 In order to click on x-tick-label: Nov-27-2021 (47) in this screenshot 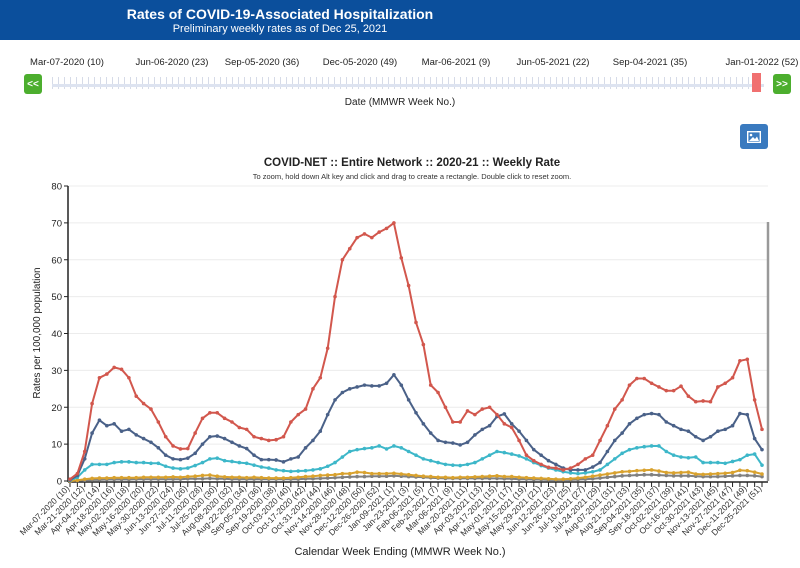, I will do `click(707, 510)`.